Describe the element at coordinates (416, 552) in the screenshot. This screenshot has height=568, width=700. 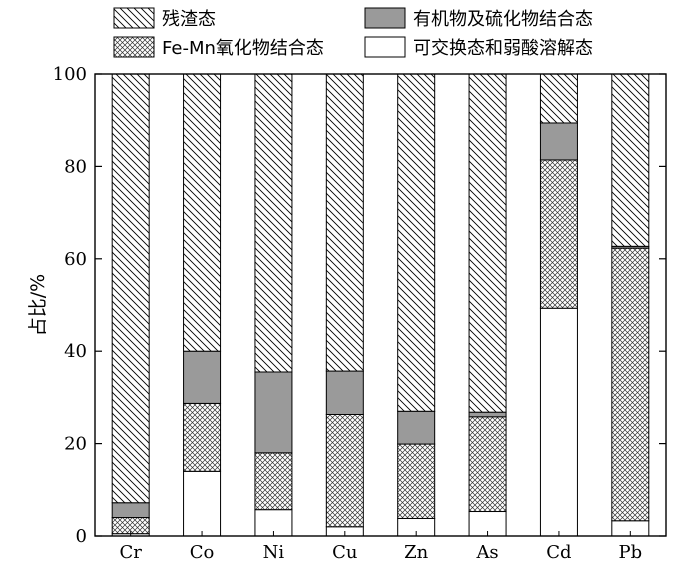
I see `x-tick-label-zn: Zn` at that location.